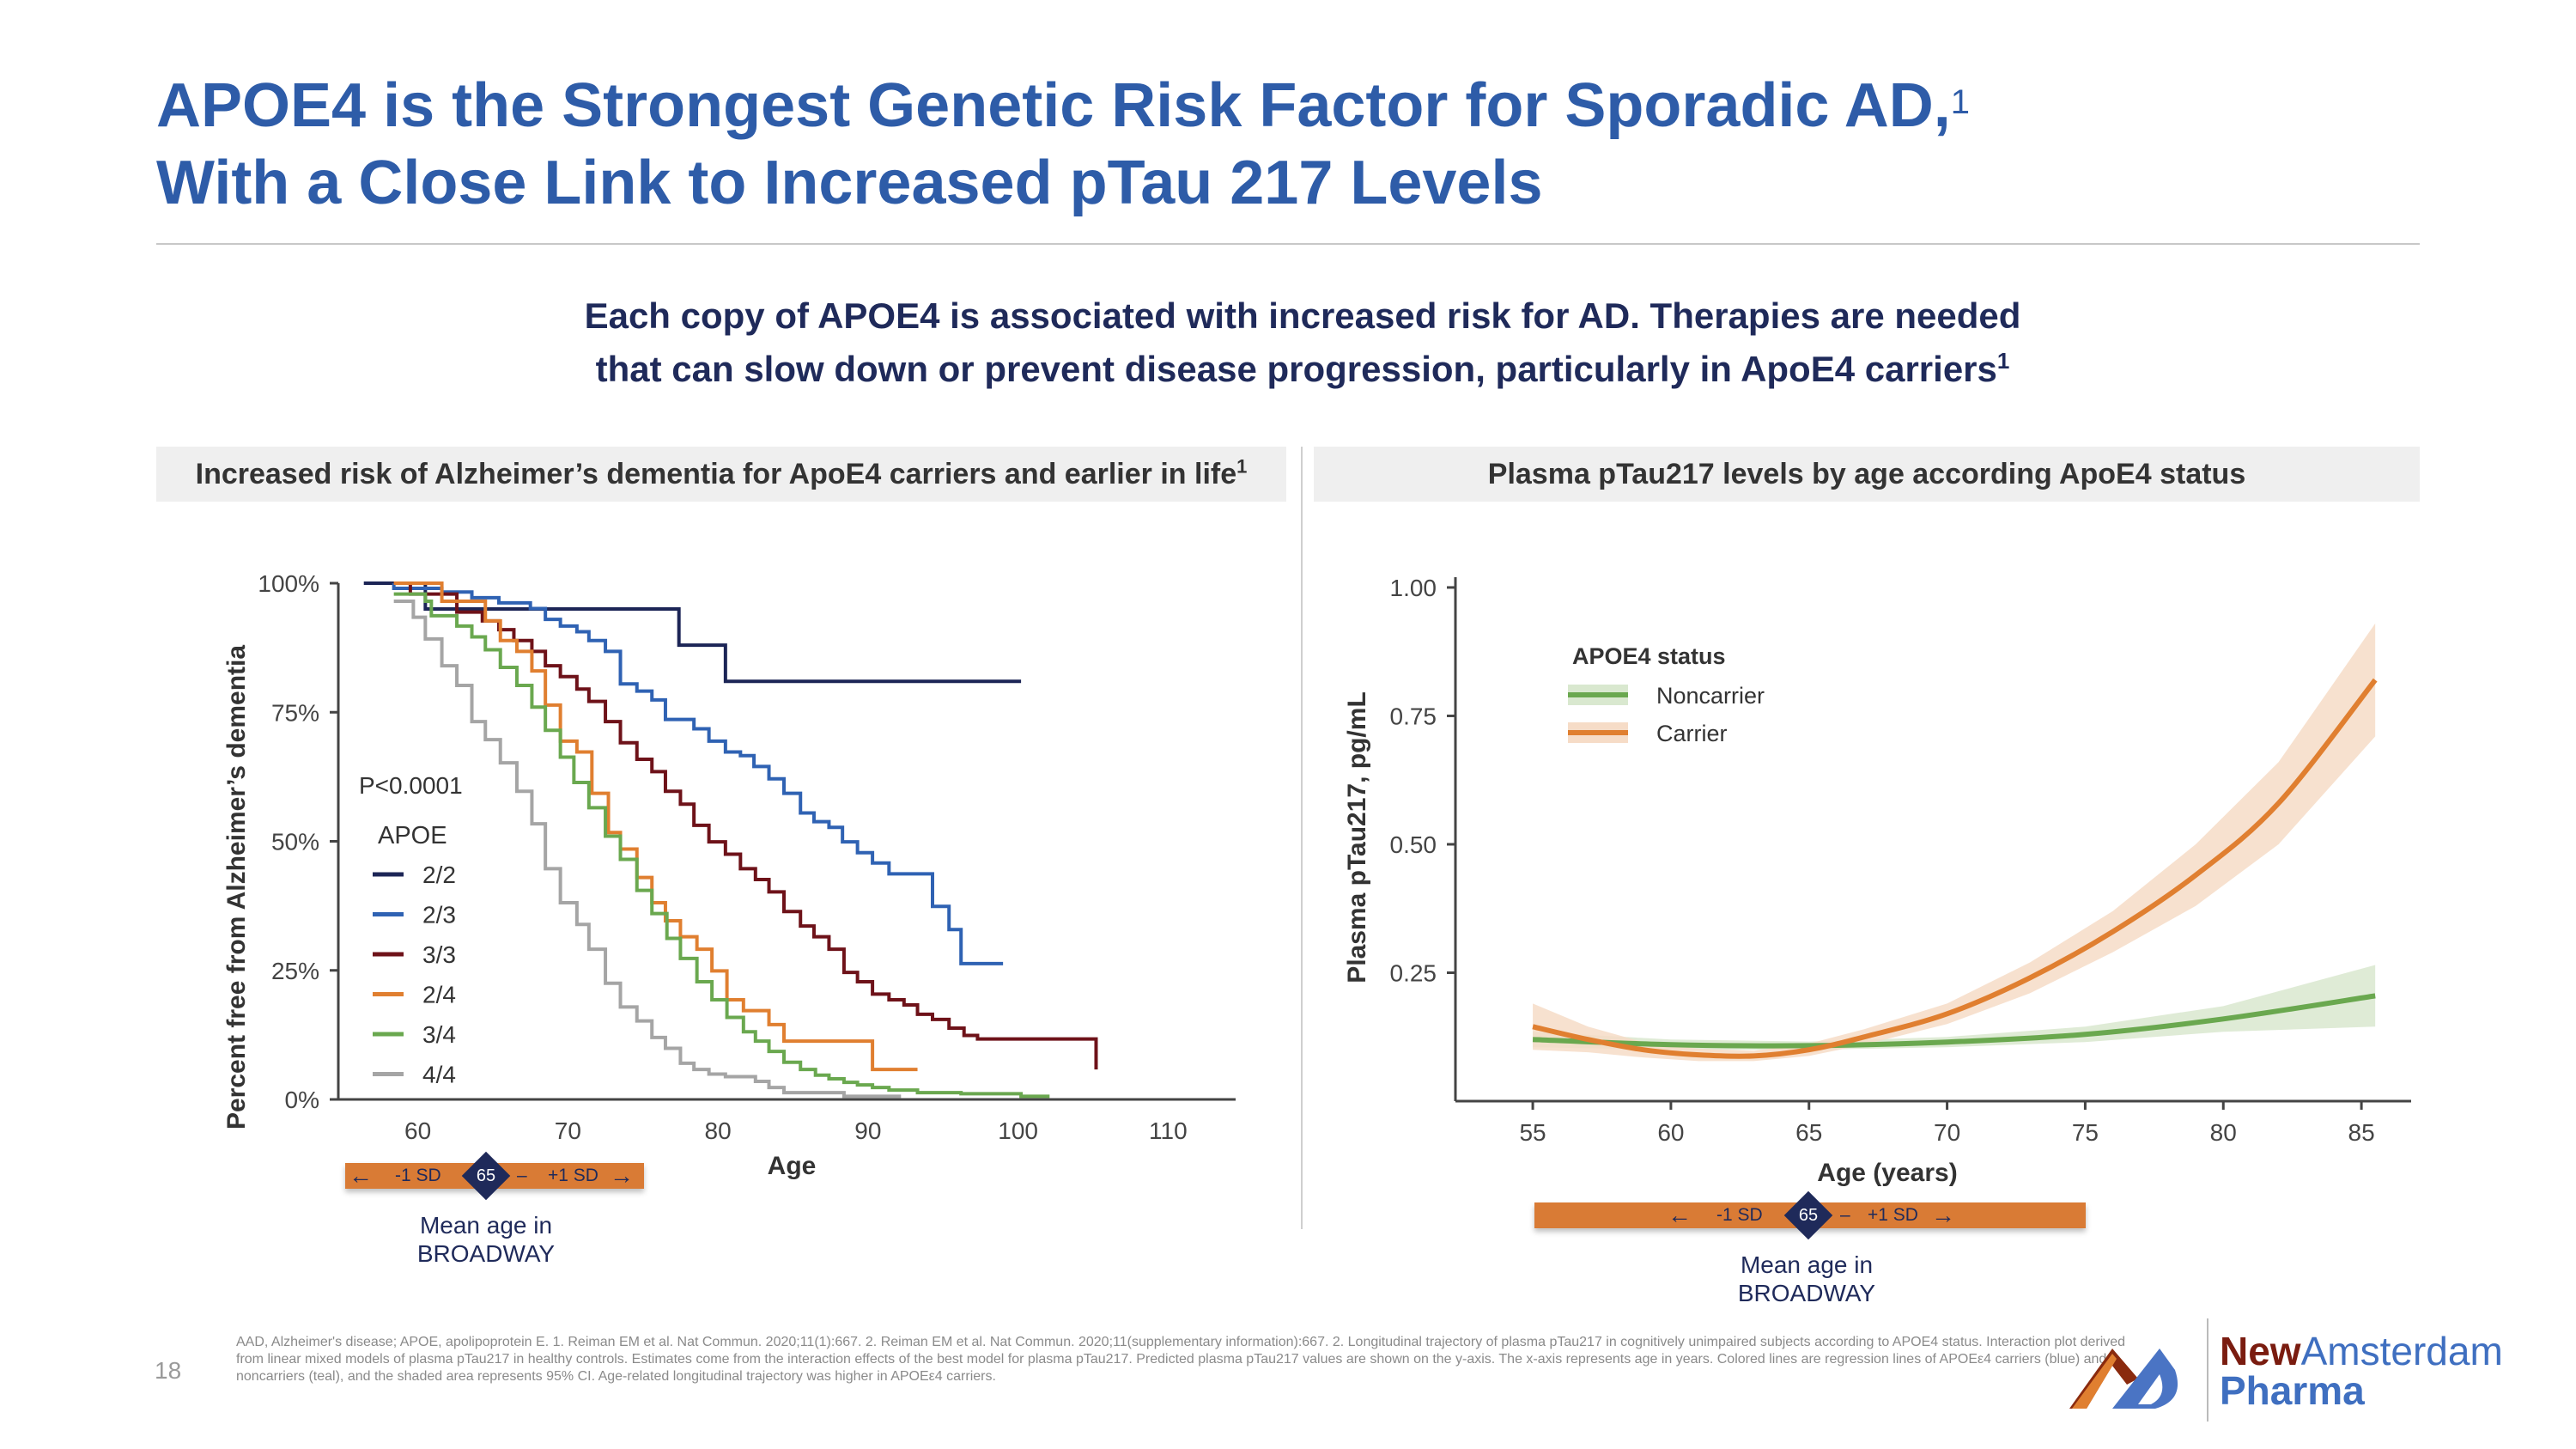 This screenshot has width=2576, height=1449. What do you see at coordinates (302, 1100) in the screenshot?
I see `y-tick-label: 0%` at bounding box center [302, 1100].